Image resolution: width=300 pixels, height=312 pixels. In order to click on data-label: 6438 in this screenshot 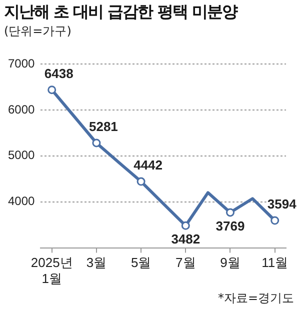, I will do `click(59, 73)`.